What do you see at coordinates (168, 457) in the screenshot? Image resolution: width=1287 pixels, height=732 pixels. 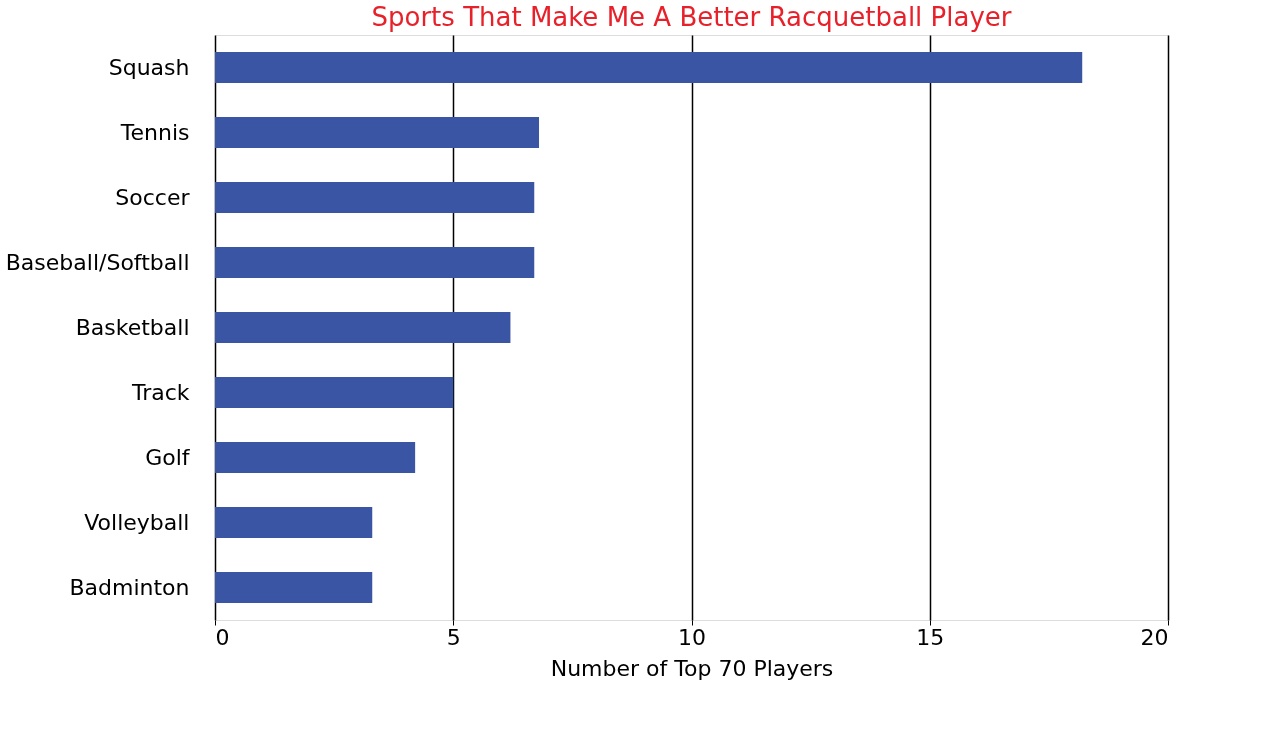 I see `y-tick-label: Golf` at bounding box center [168, 457].